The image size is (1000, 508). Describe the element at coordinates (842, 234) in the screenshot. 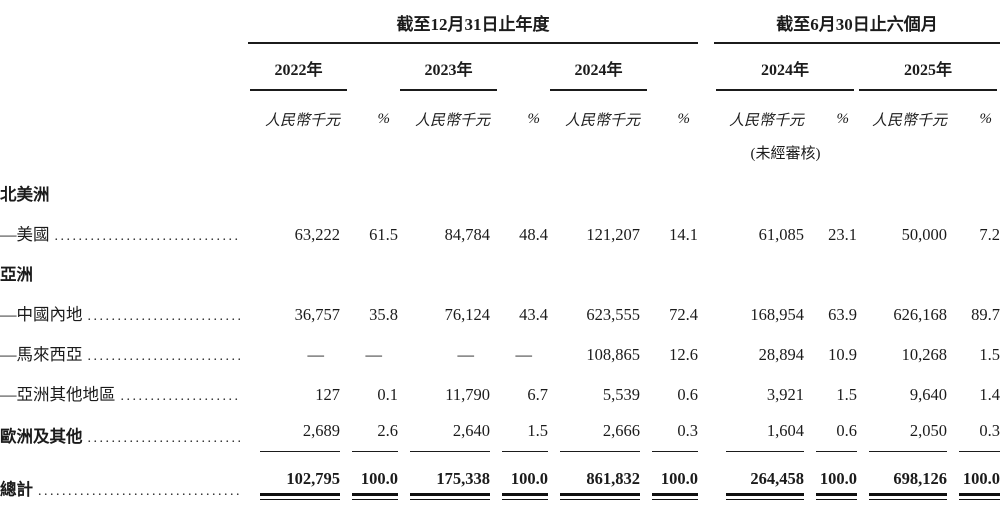

I see `value-cell: 23.1` at that location.